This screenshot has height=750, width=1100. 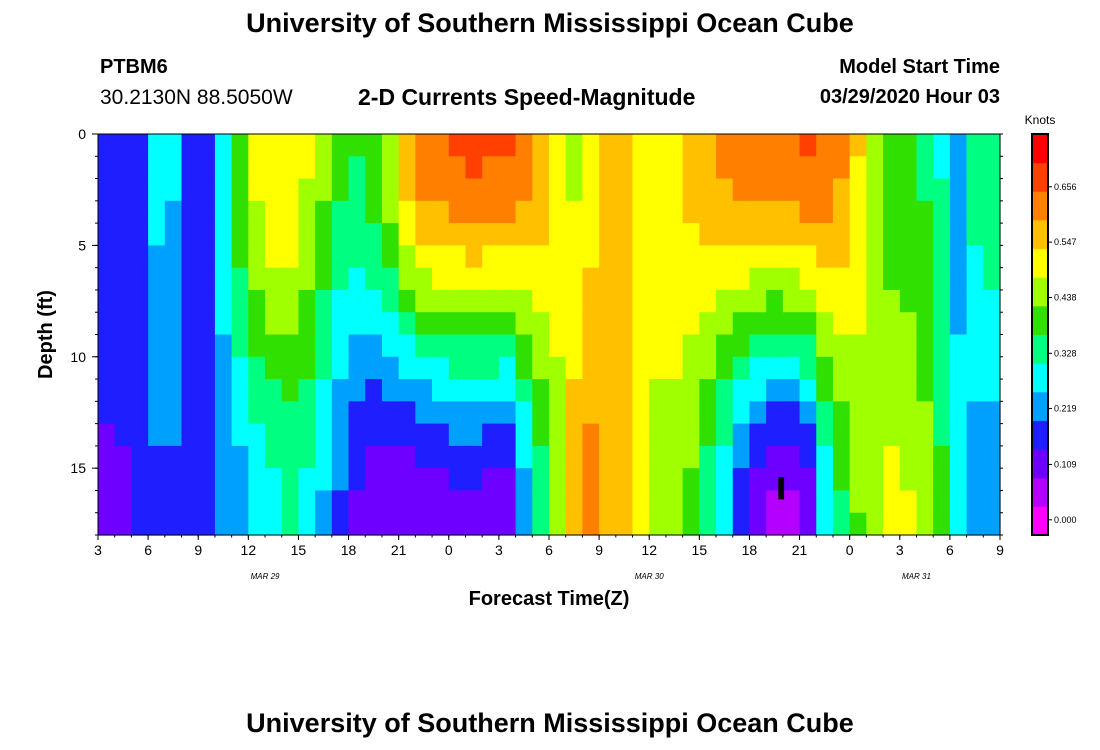 What do you see at coordinates (850, 550) in the screenshot?
I see `x-tick-label: 0` at bounding box center [850, 550].